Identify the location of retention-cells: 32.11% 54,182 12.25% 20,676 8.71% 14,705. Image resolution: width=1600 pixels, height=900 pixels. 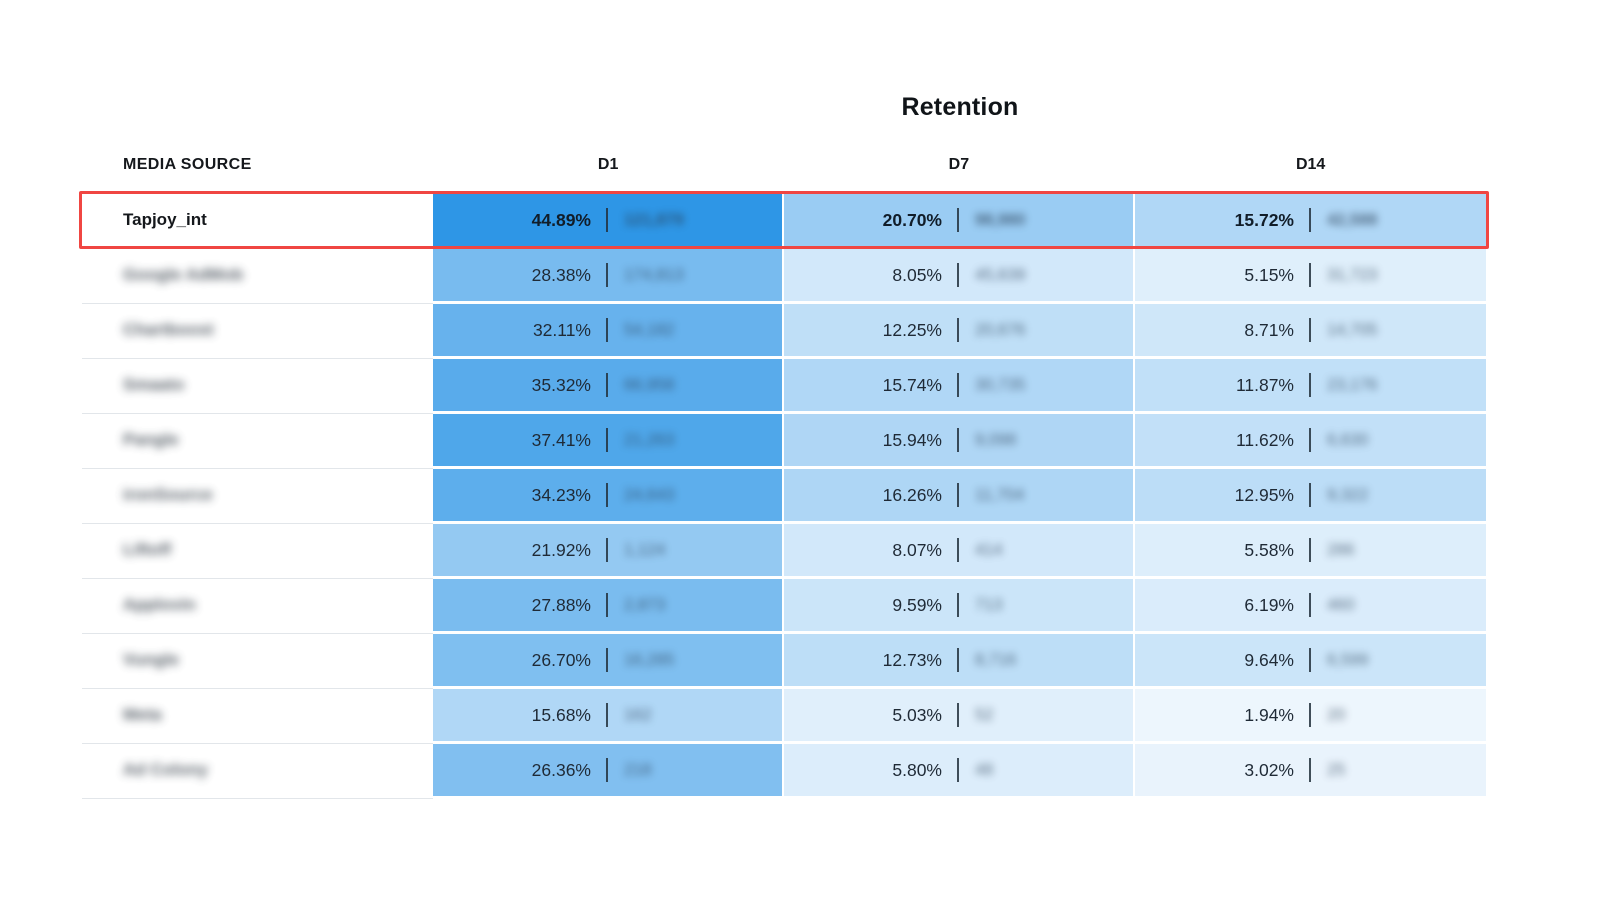
(959, 331).